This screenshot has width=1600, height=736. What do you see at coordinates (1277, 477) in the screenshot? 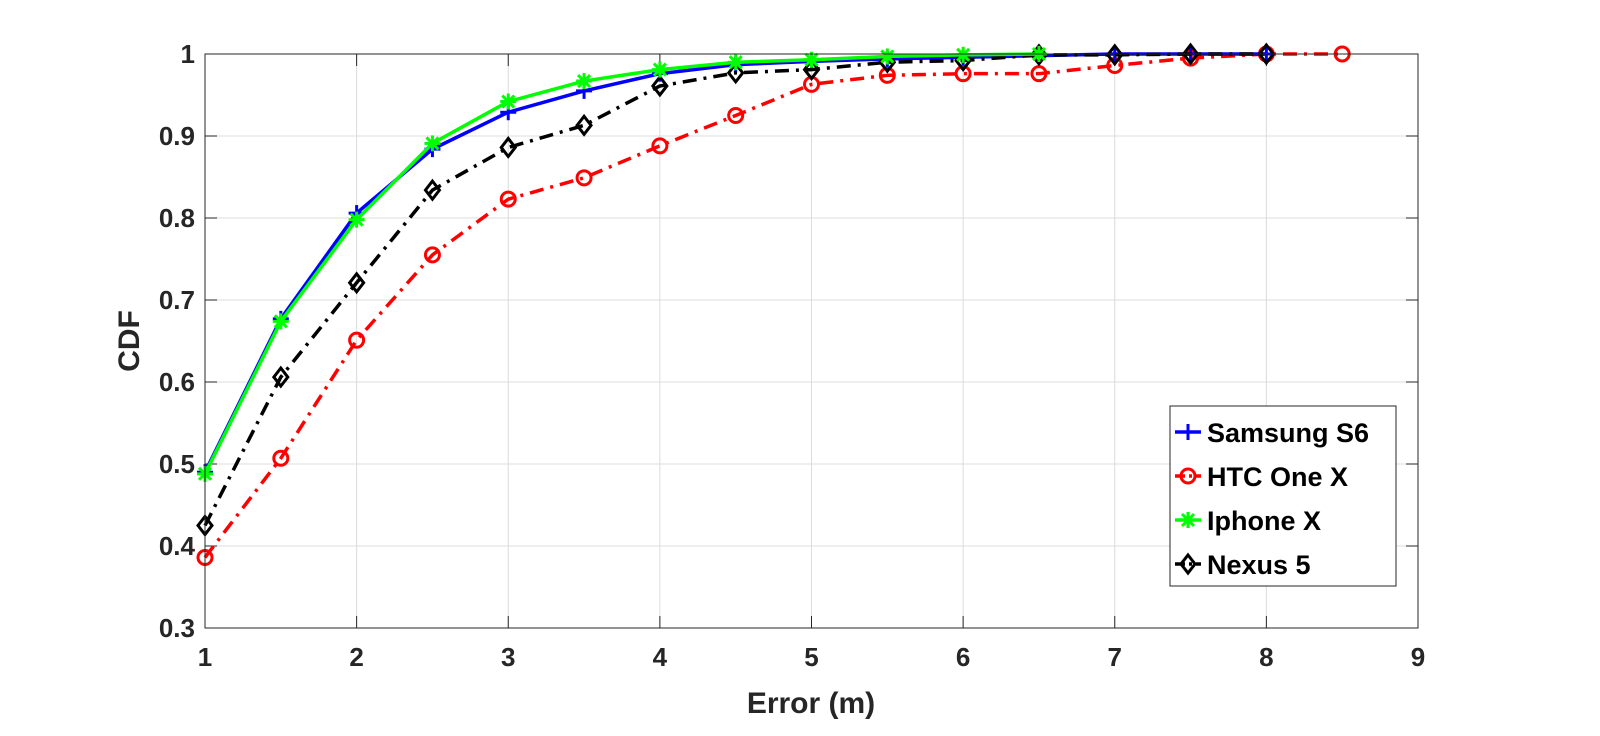
I see `legend-label: HTC One X` at bounding box center [1277, 477].